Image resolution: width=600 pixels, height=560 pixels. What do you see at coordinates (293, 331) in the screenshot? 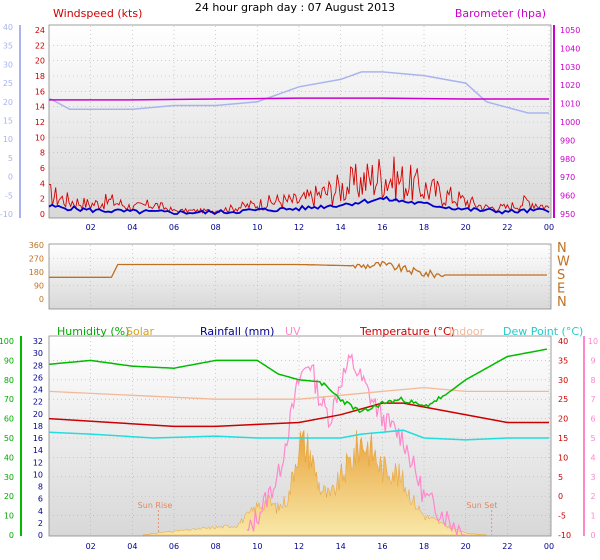
I see `legend-uv: UV` at bounding box center [293, 331].